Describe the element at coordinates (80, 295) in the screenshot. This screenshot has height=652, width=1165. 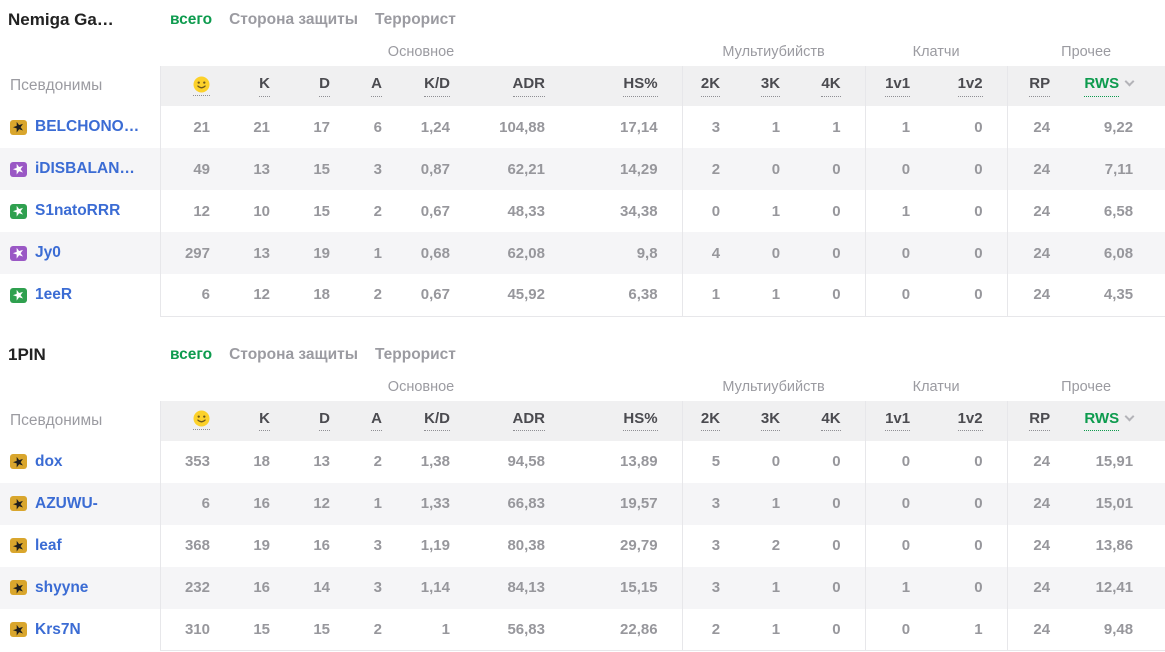
I see `player-name-cell: ★ 1eeR` at that location.